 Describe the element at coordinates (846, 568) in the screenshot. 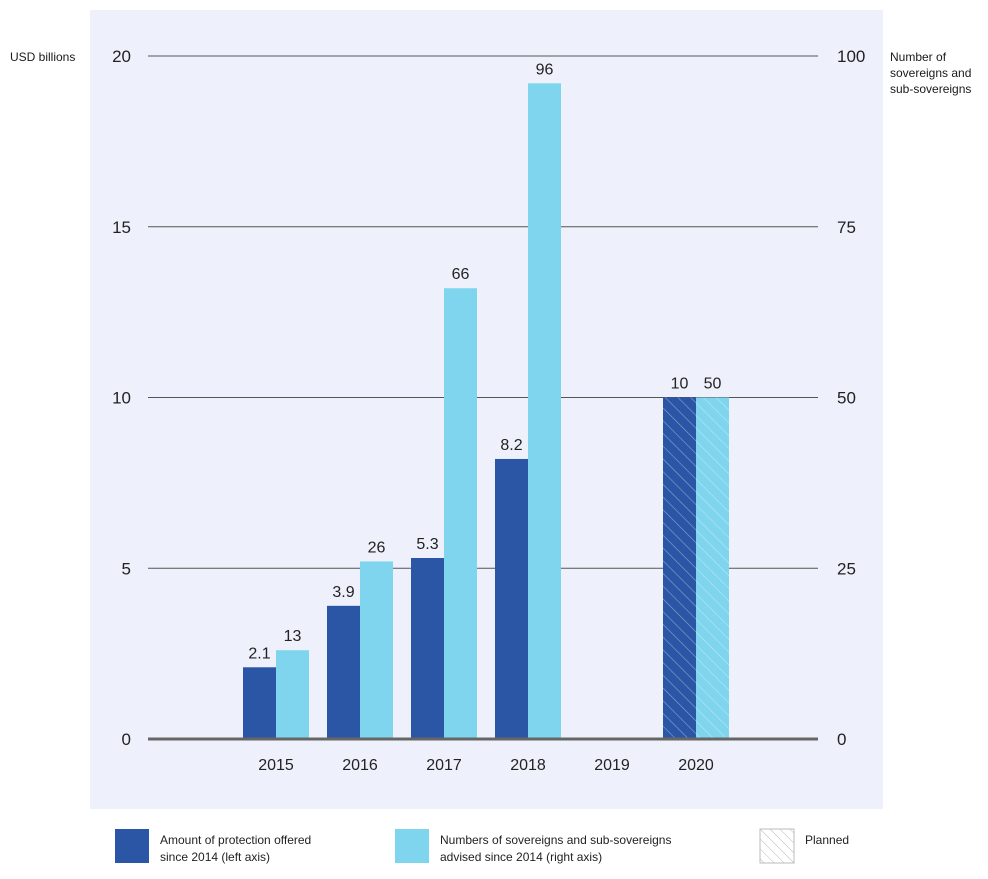

I see `right-tick-label: 25` at that location.